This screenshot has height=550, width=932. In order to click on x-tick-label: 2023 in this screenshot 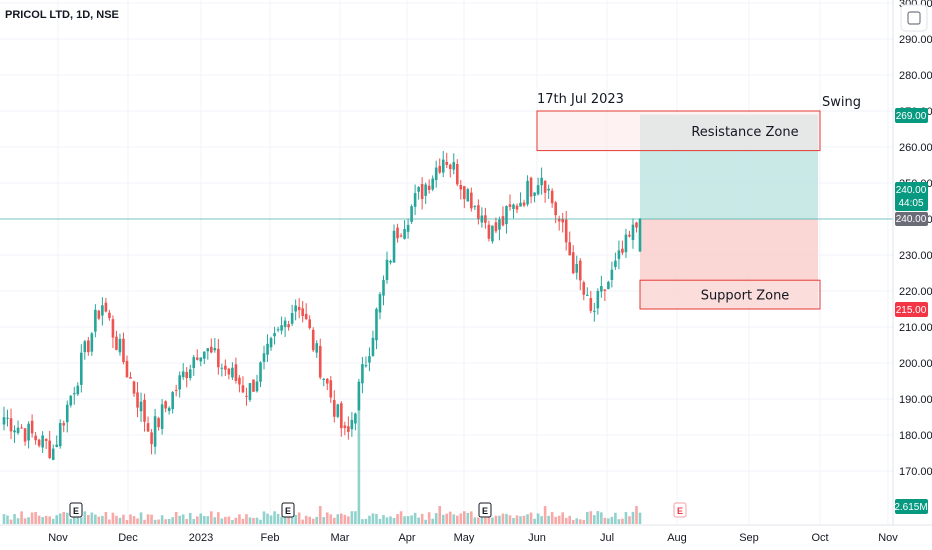, I will do `click(201, 538)`.